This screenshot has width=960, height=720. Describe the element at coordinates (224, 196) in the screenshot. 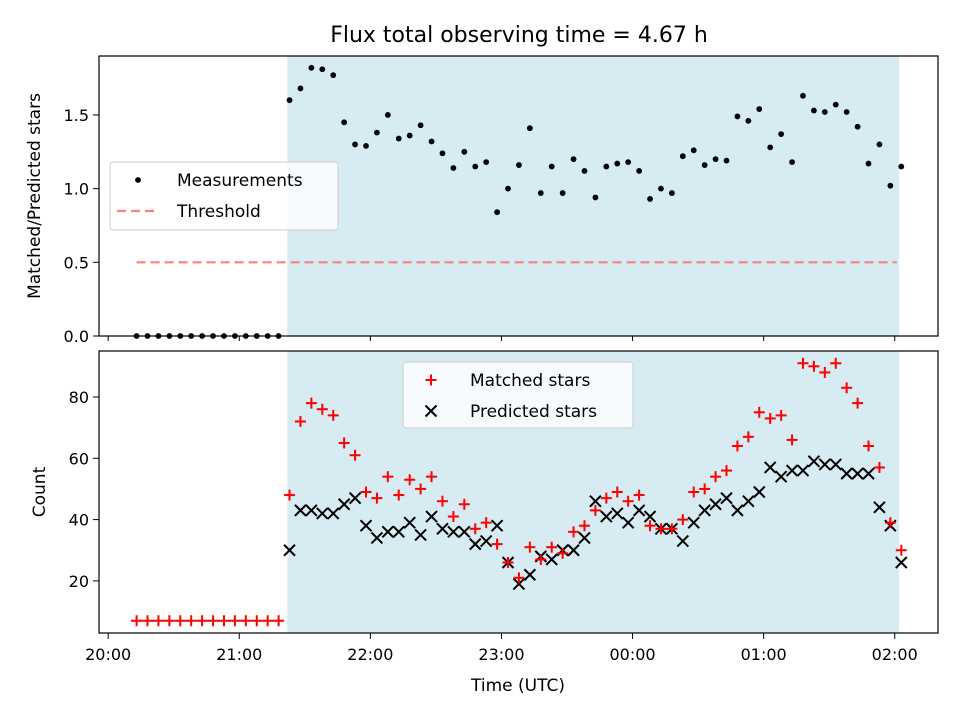

I see `ratio-legend: Measurements Threshold` at that location.